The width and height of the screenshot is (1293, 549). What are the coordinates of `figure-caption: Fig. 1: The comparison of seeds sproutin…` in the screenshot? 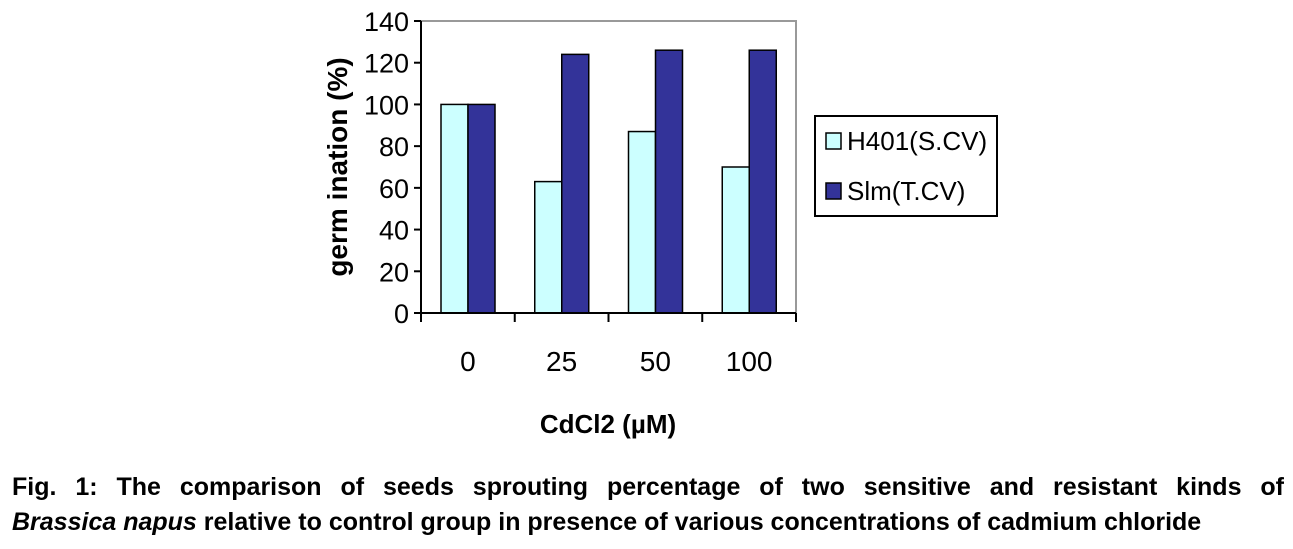 It's located at (648, 505).